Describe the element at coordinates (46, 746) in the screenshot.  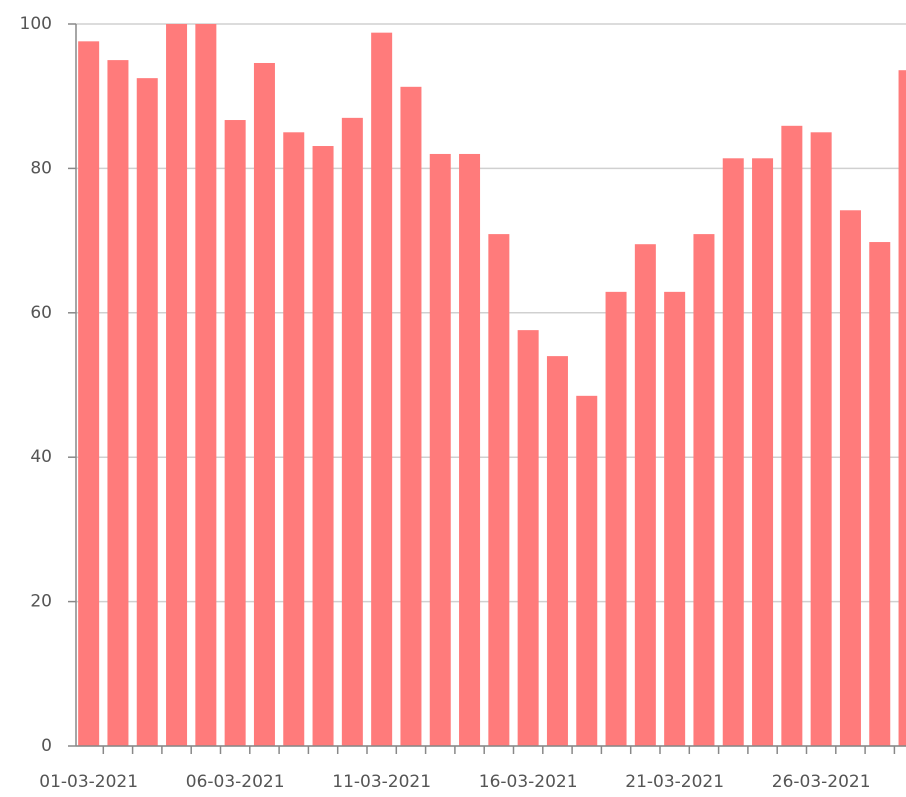
I see `y-tick-label: 0` at that location.